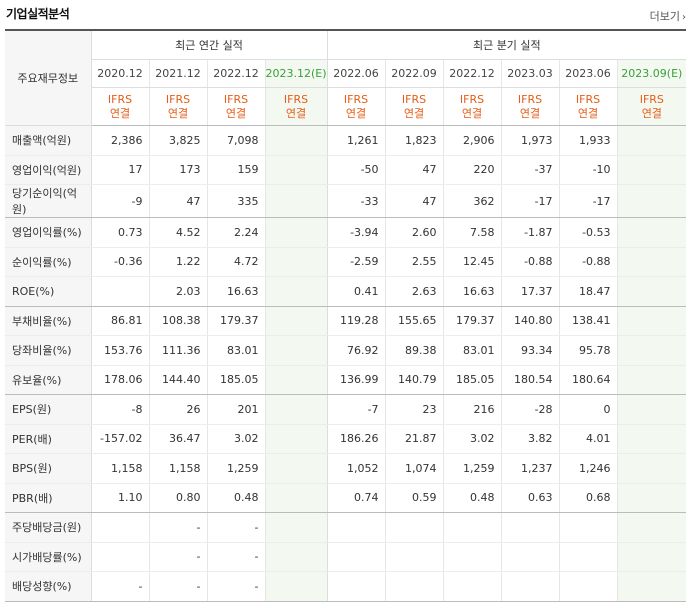  Describe the element at coordinates (472, 321) in the screenshot. I see `table-cell: 179.37` at that location.